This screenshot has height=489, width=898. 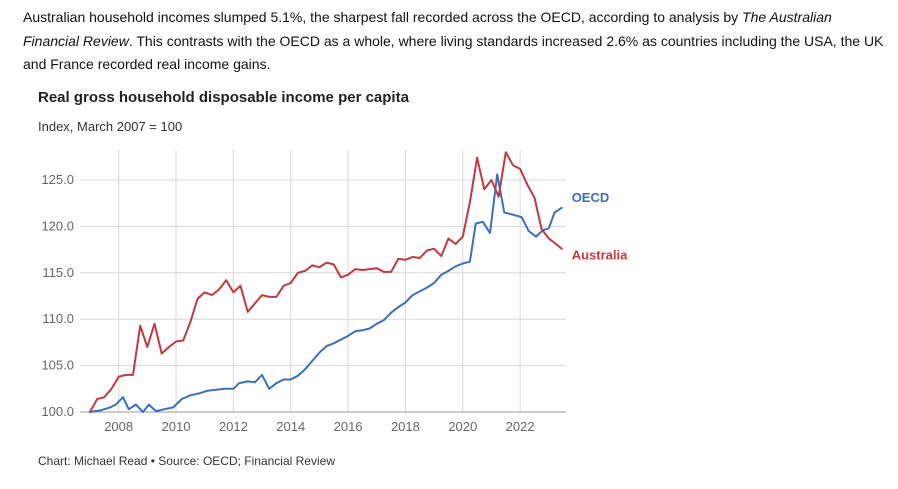 What do you see at coordinates (57, 365) in the screenshot?
I see `y-tick-label: 105.0` at bounding box center [57, 365].